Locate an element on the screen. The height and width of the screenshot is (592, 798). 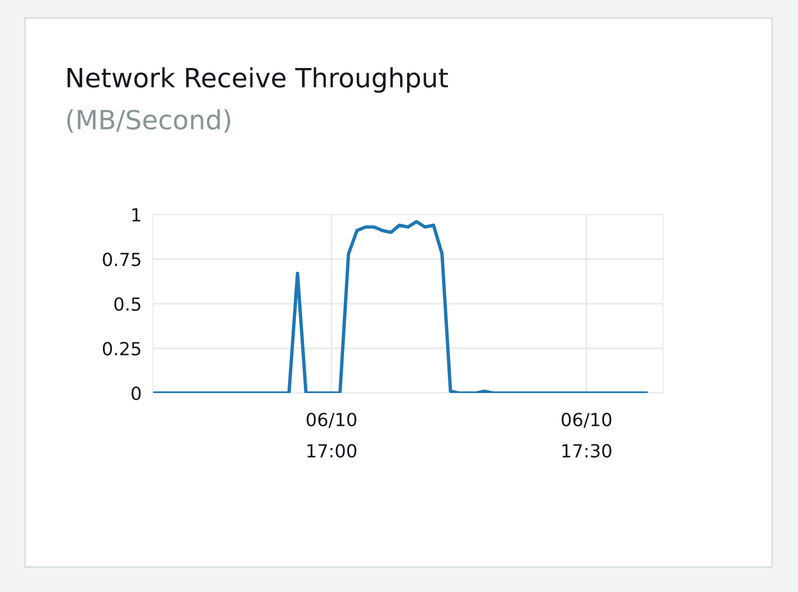
y-tick-label: 0.25 is located at coordinates (121, 349).